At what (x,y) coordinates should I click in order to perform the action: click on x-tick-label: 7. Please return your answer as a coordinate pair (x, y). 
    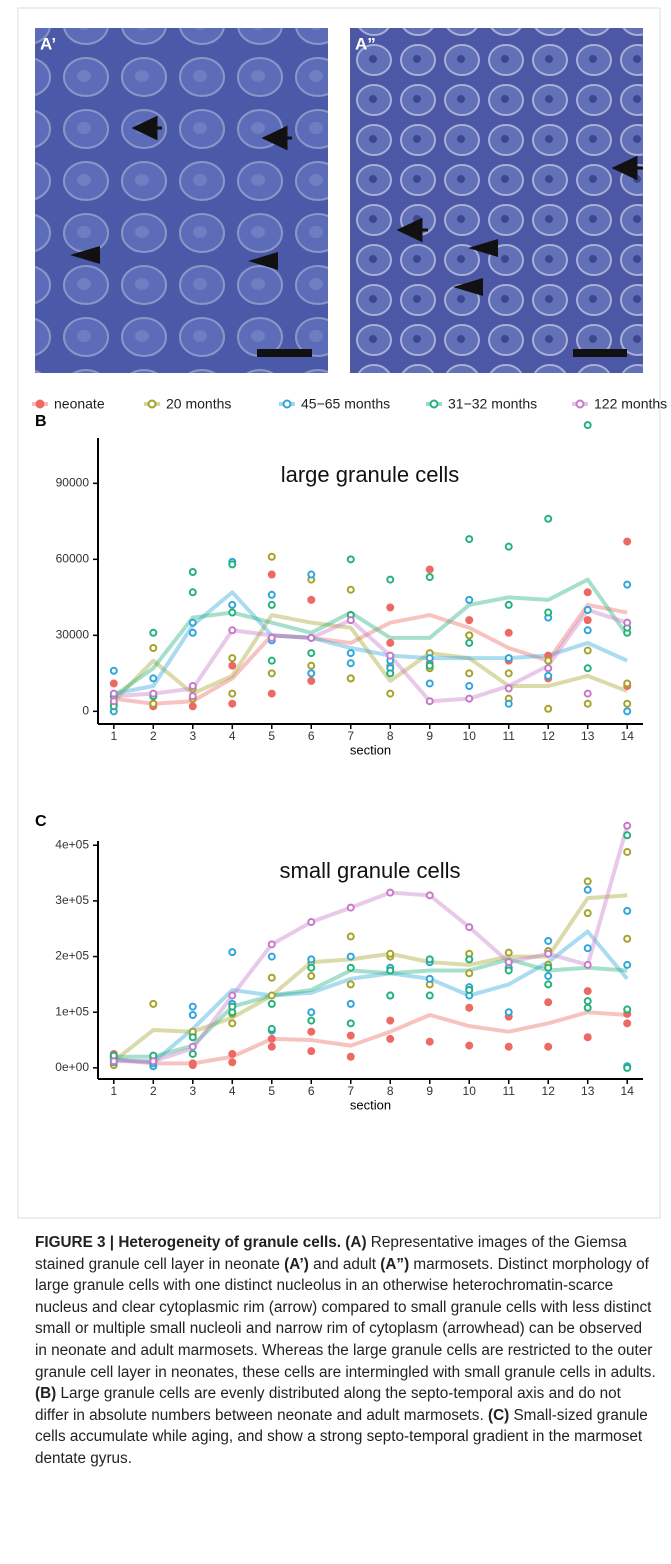
    Looking at the image, I should click on (350, 736).